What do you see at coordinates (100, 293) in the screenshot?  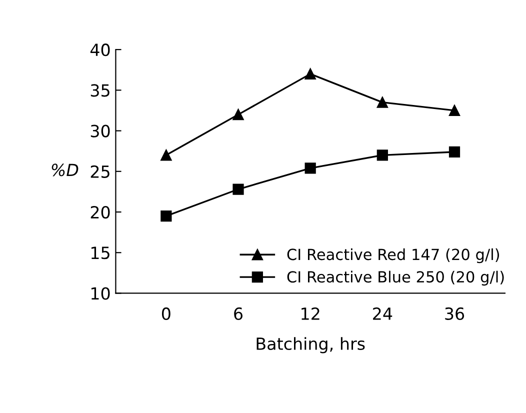 I see `y-tick-label: 10` at bounding box center [100, 293].